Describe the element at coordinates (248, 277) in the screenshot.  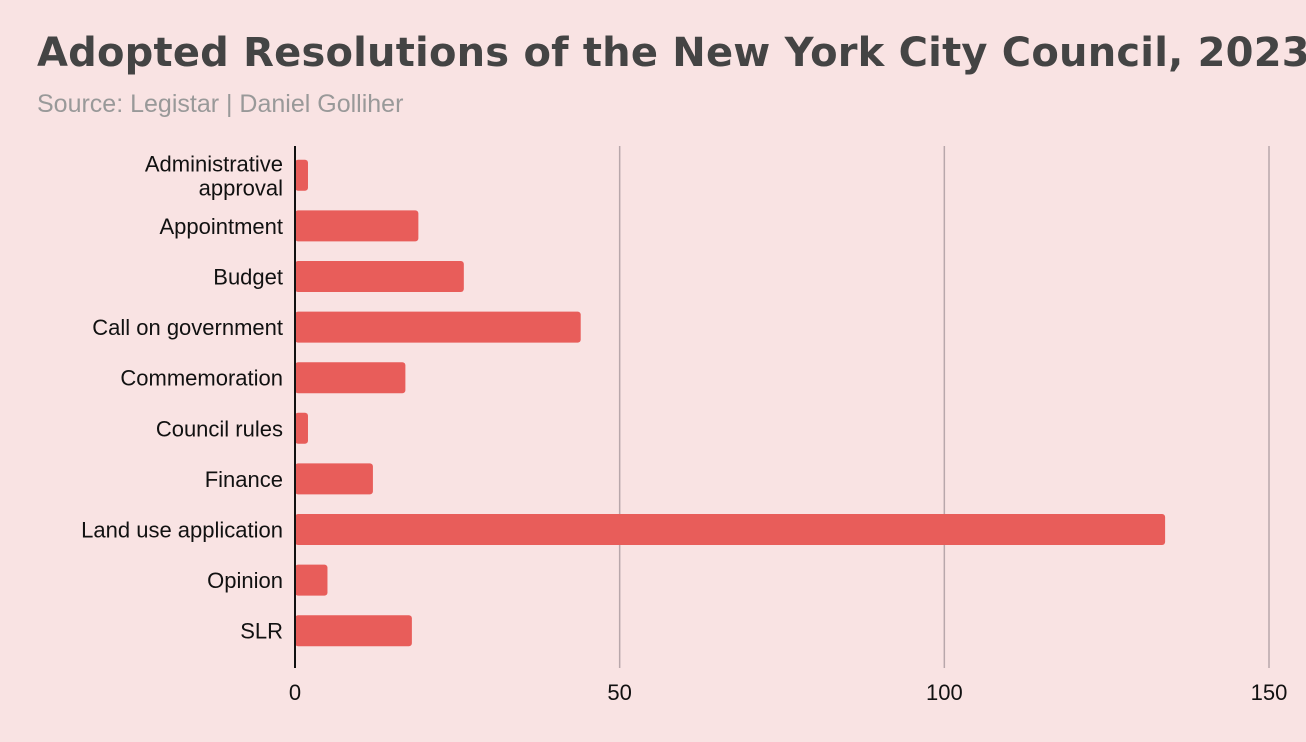
I see `category-label: Budget` at that location.